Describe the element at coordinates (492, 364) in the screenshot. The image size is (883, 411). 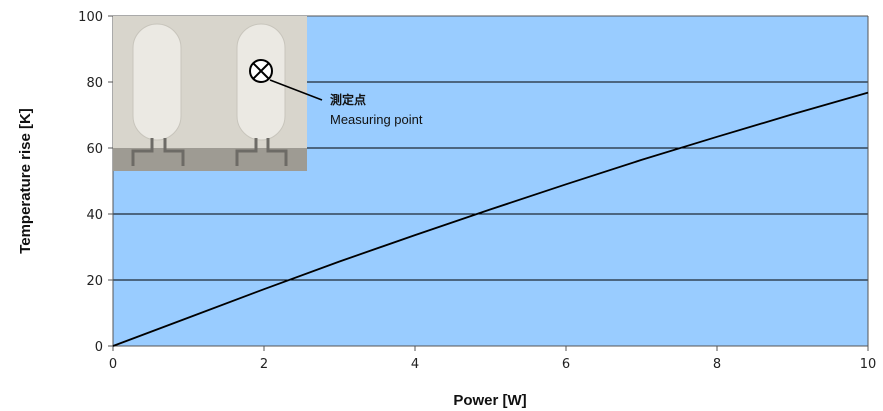
I see `x-tick-labels: 0 2 4 6 8 10` at that location.